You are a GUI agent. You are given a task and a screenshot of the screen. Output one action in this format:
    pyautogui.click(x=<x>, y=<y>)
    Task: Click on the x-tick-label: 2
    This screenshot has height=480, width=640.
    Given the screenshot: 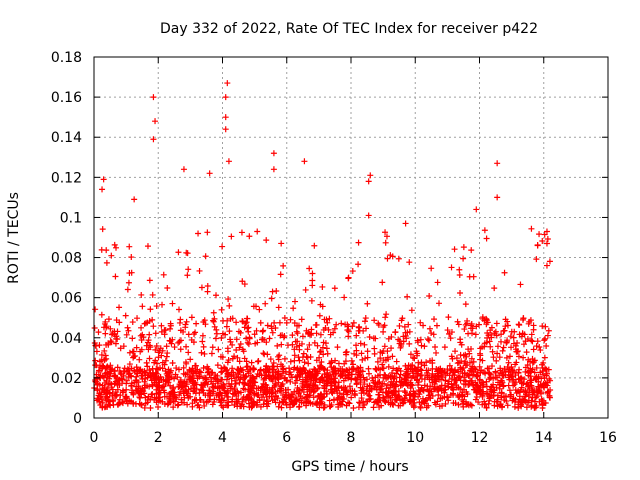 What is the action you would take?
    pyautogui.click(x=158, y=438)
    